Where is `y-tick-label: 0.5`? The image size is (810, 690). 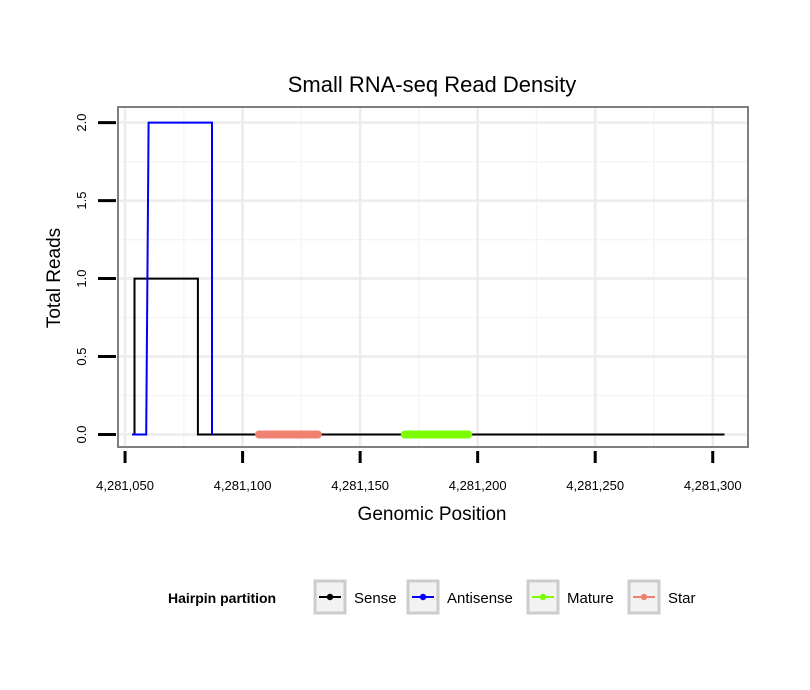
y-tick-label: 0.5 is located at coordinates (81, 357).